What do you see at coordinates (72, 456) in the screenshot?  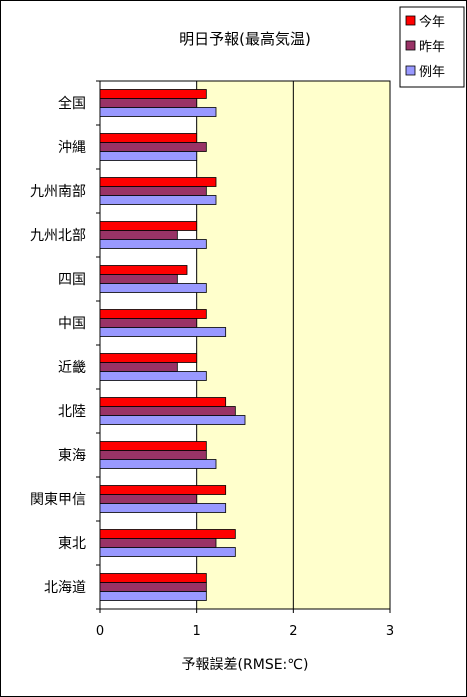 I see `category-label: 東海` at bounding box center [72, 456].